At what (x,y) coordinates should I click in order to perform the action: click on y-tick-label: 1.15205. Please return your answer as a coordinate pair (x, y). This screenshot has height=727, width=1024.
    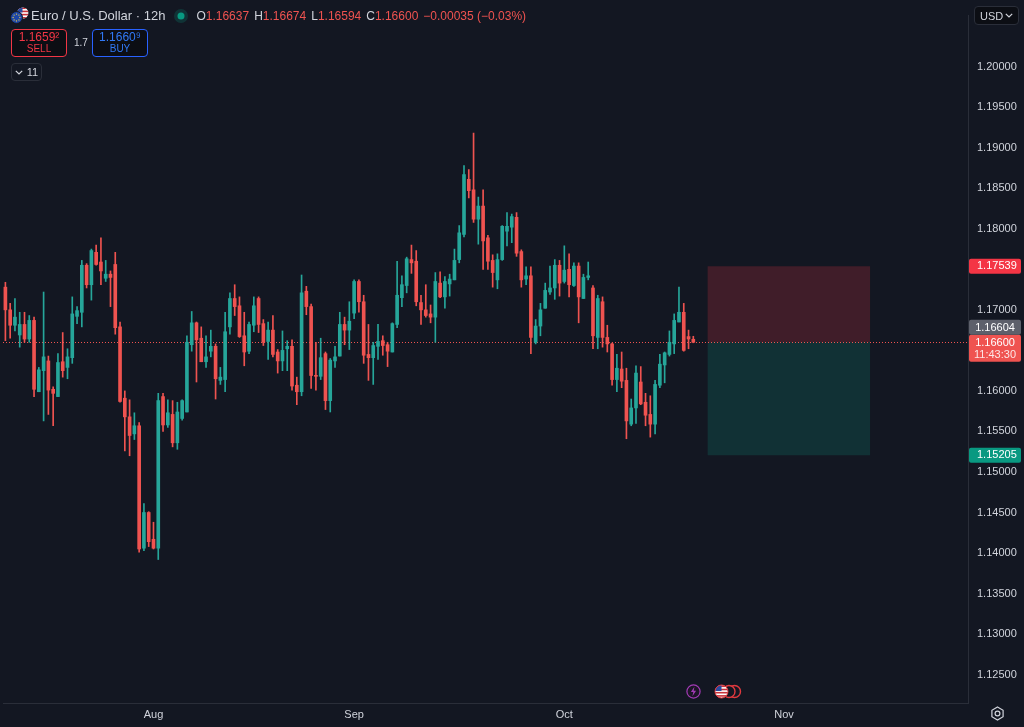
    Looking at the image, I should click on (997, 454).